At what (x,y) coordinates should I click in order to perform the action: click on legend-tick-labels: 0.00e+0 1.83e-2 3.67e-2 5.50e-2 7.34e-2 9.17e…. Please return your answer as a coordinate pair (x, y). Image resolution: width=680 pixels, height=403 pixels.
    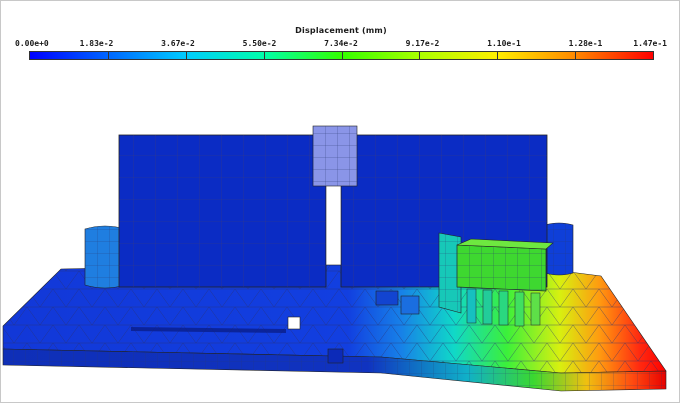
    Looking at the image, I should click on (341, 45).